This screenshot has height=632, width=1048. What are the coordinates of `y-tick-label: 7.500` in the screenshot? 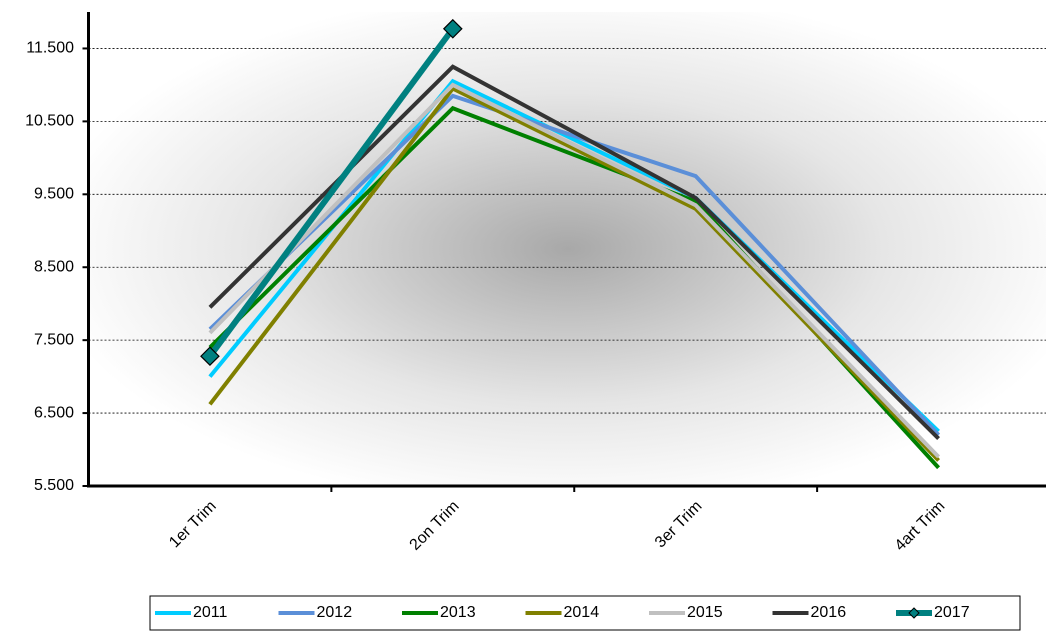 It's located at (54, 339).